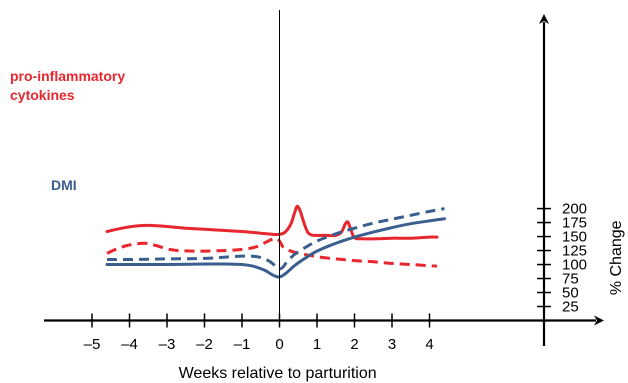 The height and width of the screenshot is (383, 628). I want to click on y-tick-label: 200, so click(574, 209).